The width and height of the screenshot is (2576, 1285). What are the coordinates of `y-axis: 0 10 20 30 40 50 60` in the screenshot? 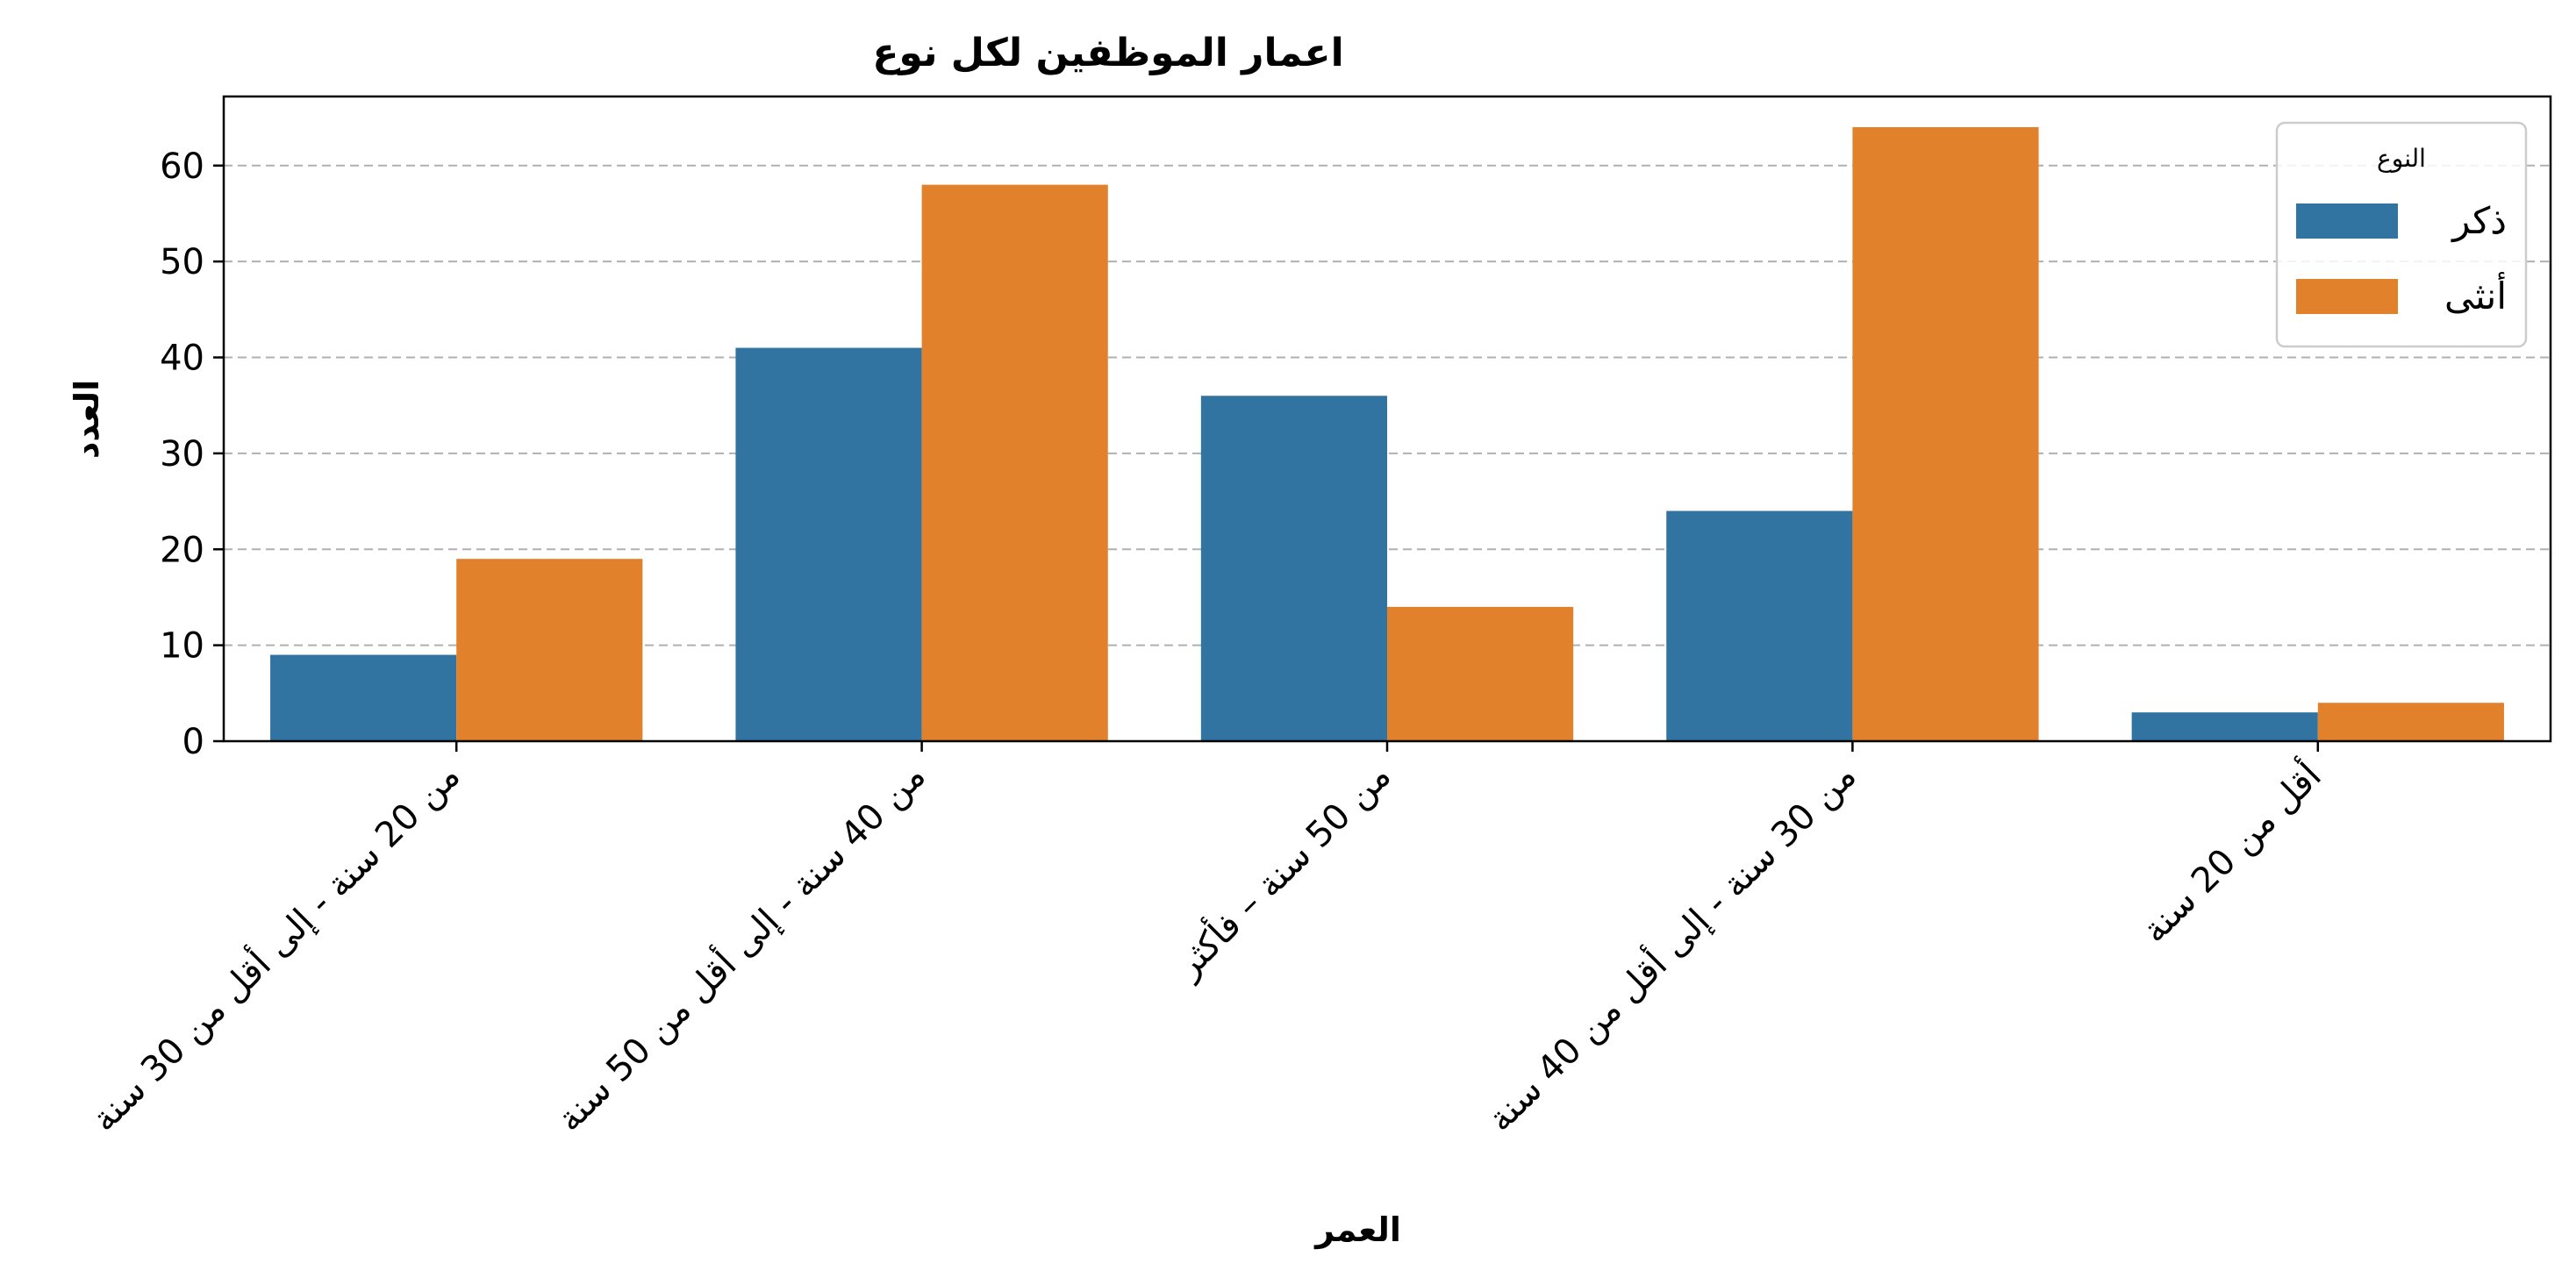 It's located at (192, 454).